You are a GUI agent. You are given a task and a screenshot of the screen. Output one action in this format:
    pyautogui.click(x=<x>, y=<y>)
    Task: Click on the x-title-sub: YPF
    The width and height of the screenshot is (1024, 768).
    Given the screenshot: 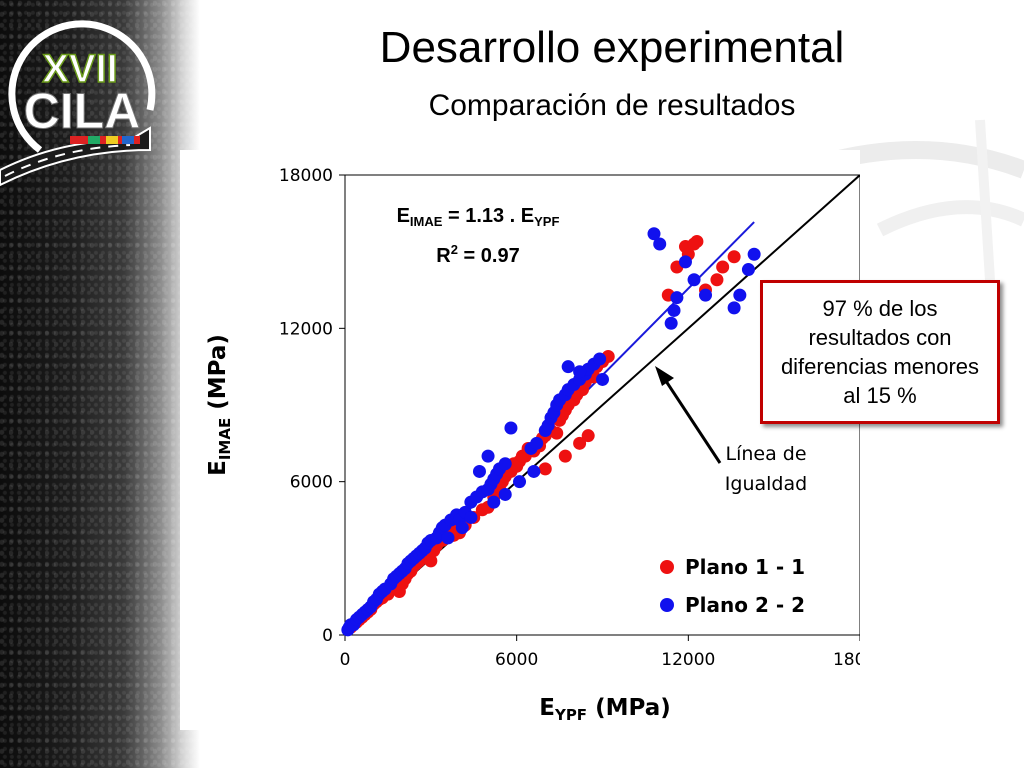 What is the action you would take?
    pyautogui.click(x=570, y=715)
    